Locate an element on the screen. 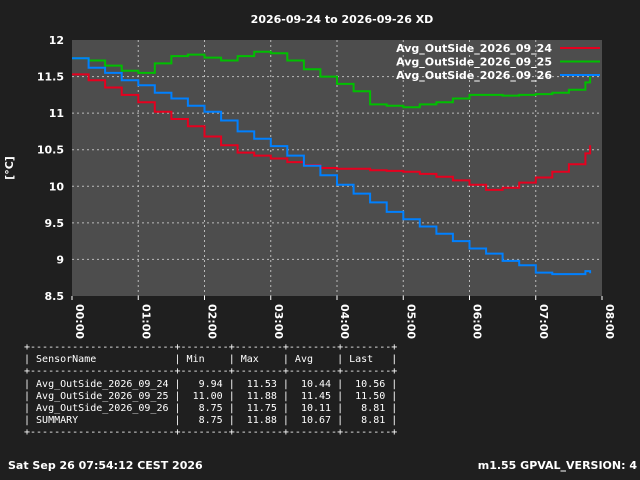  x-tick-label: 05:00 is located at coordinates (410, 321).